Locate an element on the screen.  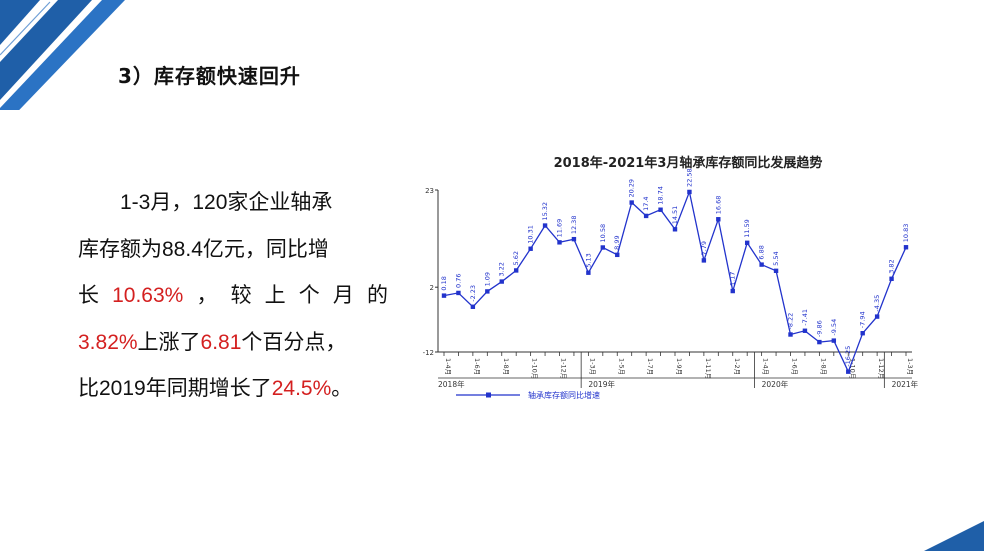
x-tick-label: 1-9月 is located at coordinates (679, 366).